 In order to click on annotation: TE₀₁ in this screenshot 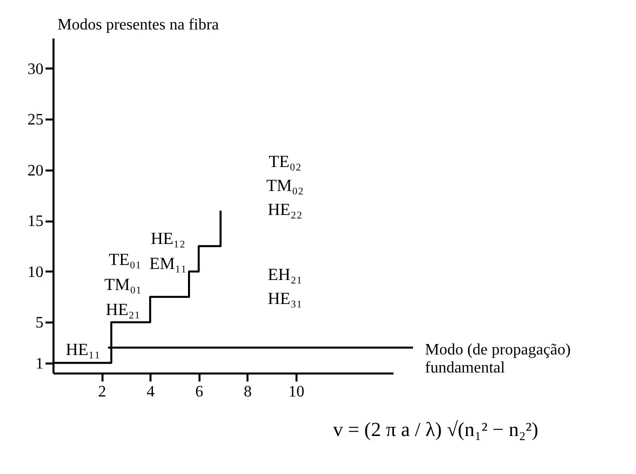, I will do `click(125, 259)`.